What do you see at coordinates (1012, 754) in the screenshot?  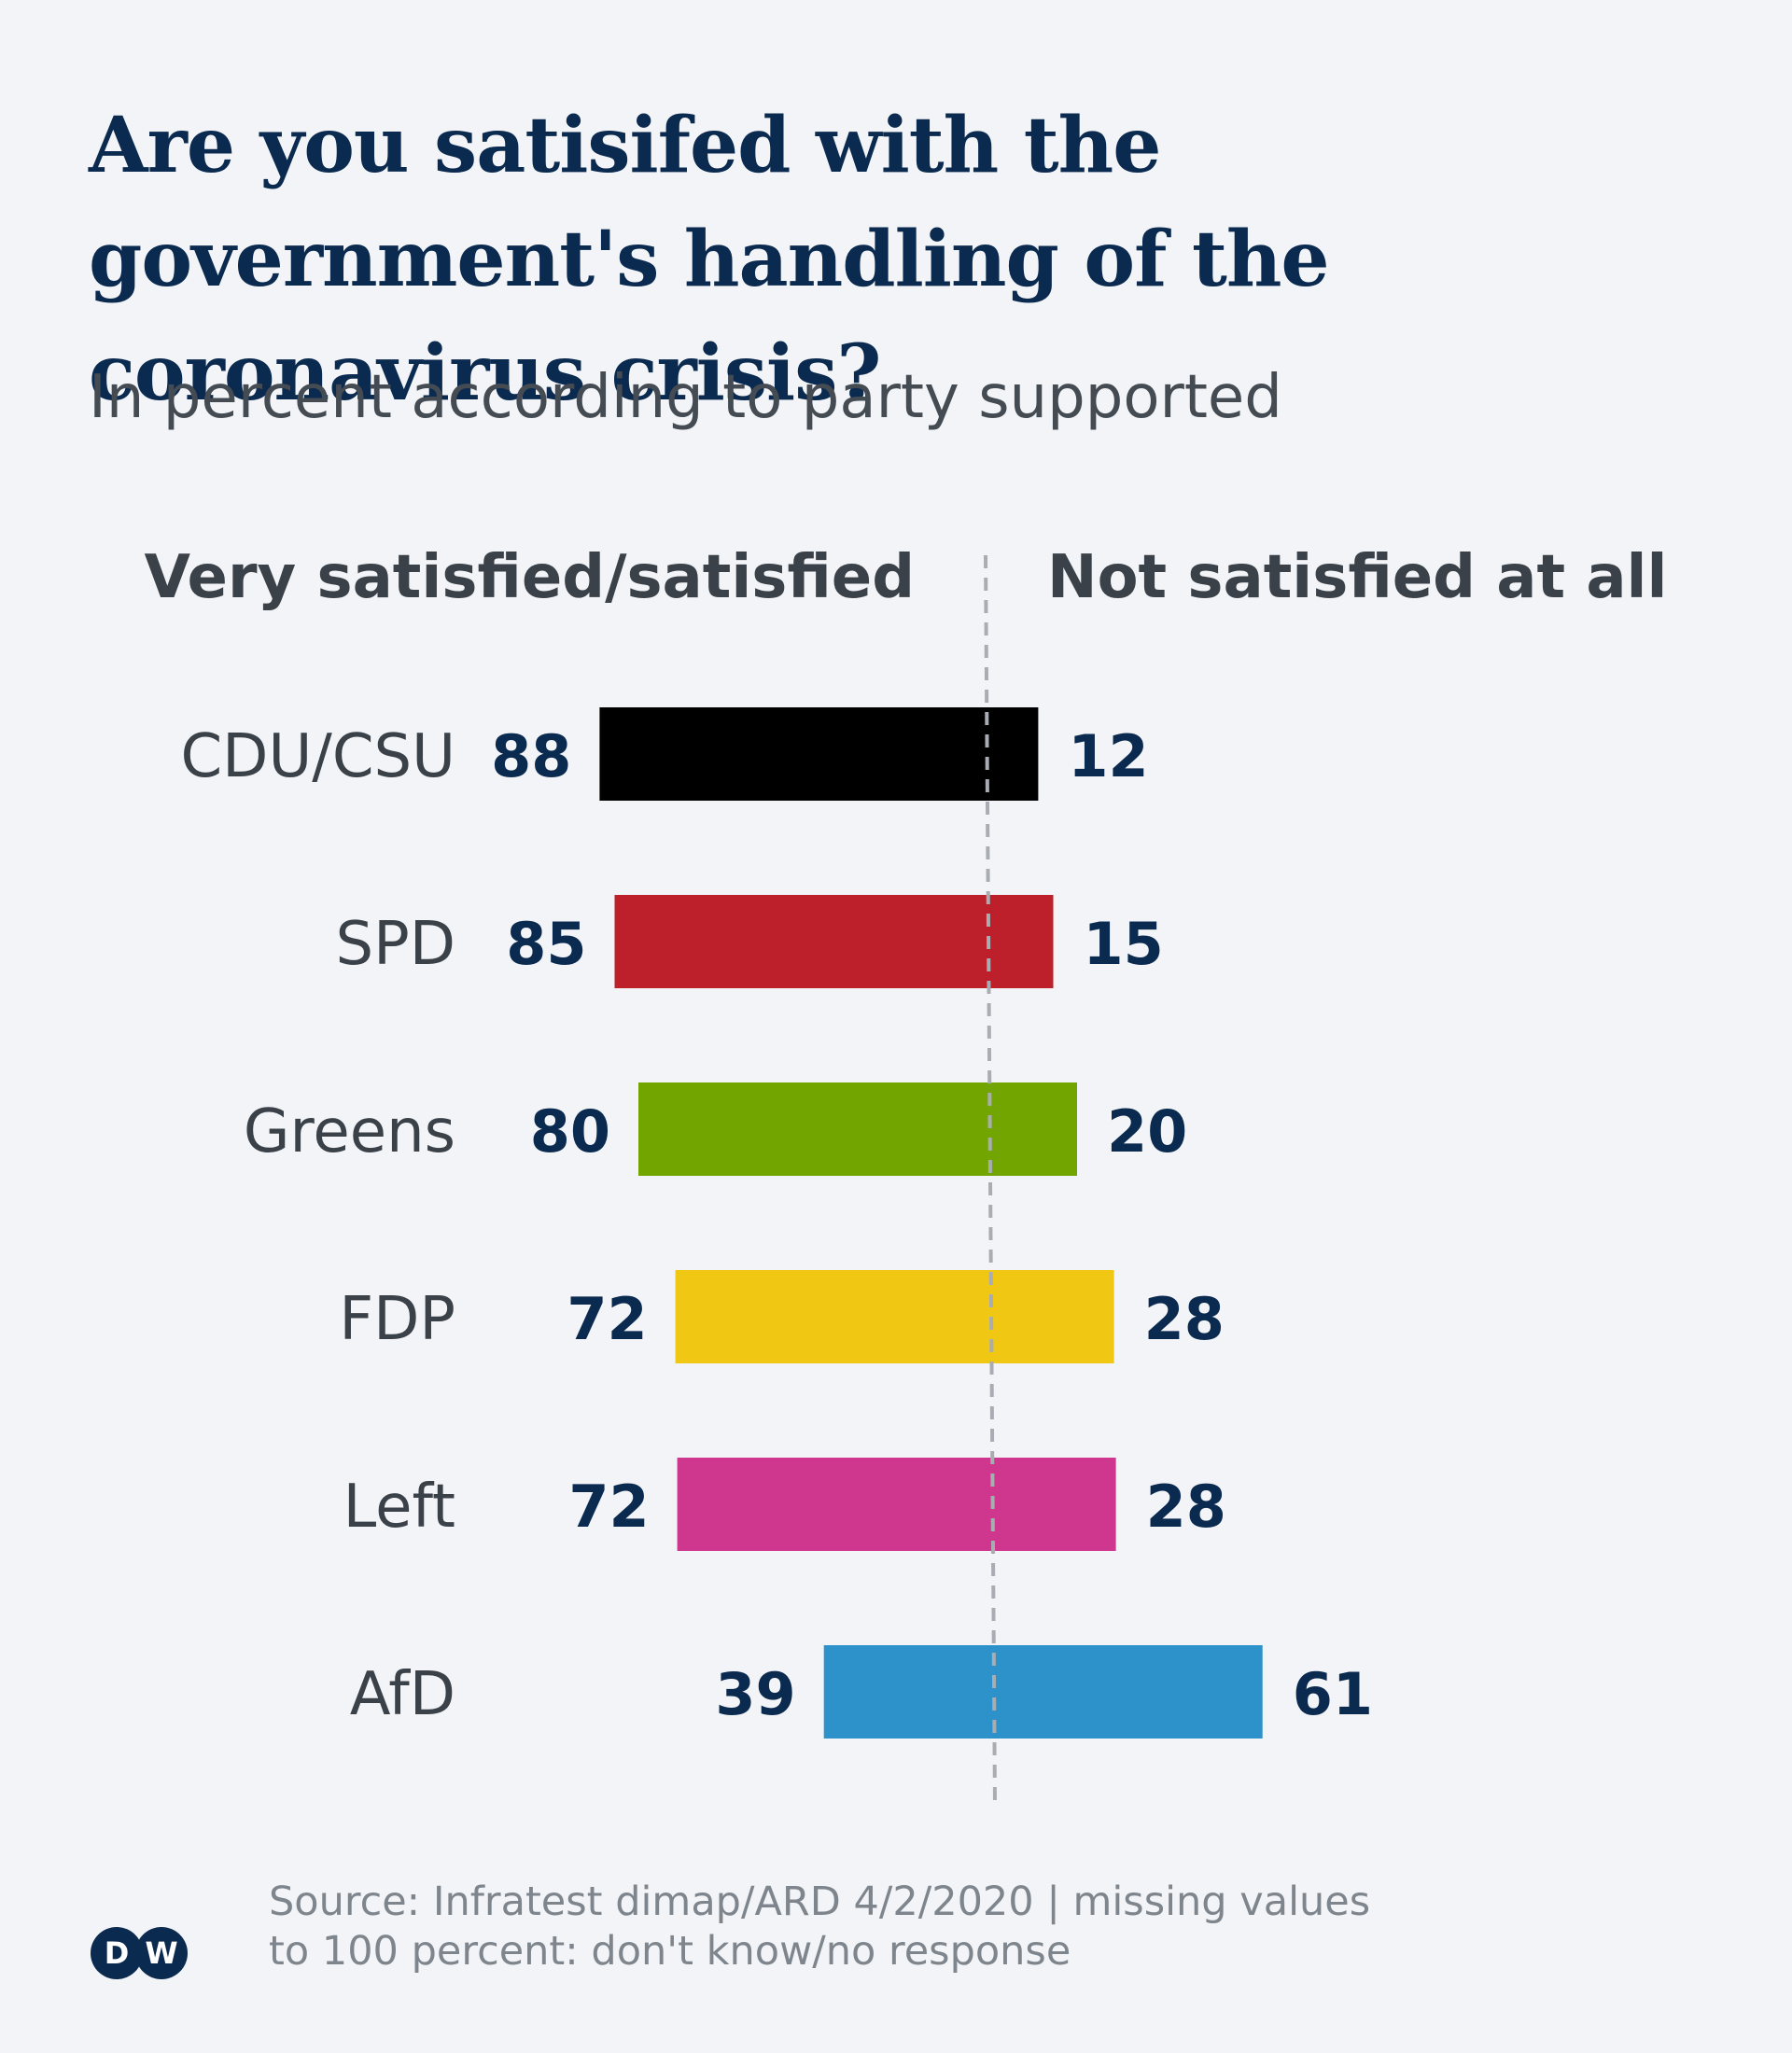 I see `bar-not-satisfied-cdu-csu` at bounding box center [1012, 754].